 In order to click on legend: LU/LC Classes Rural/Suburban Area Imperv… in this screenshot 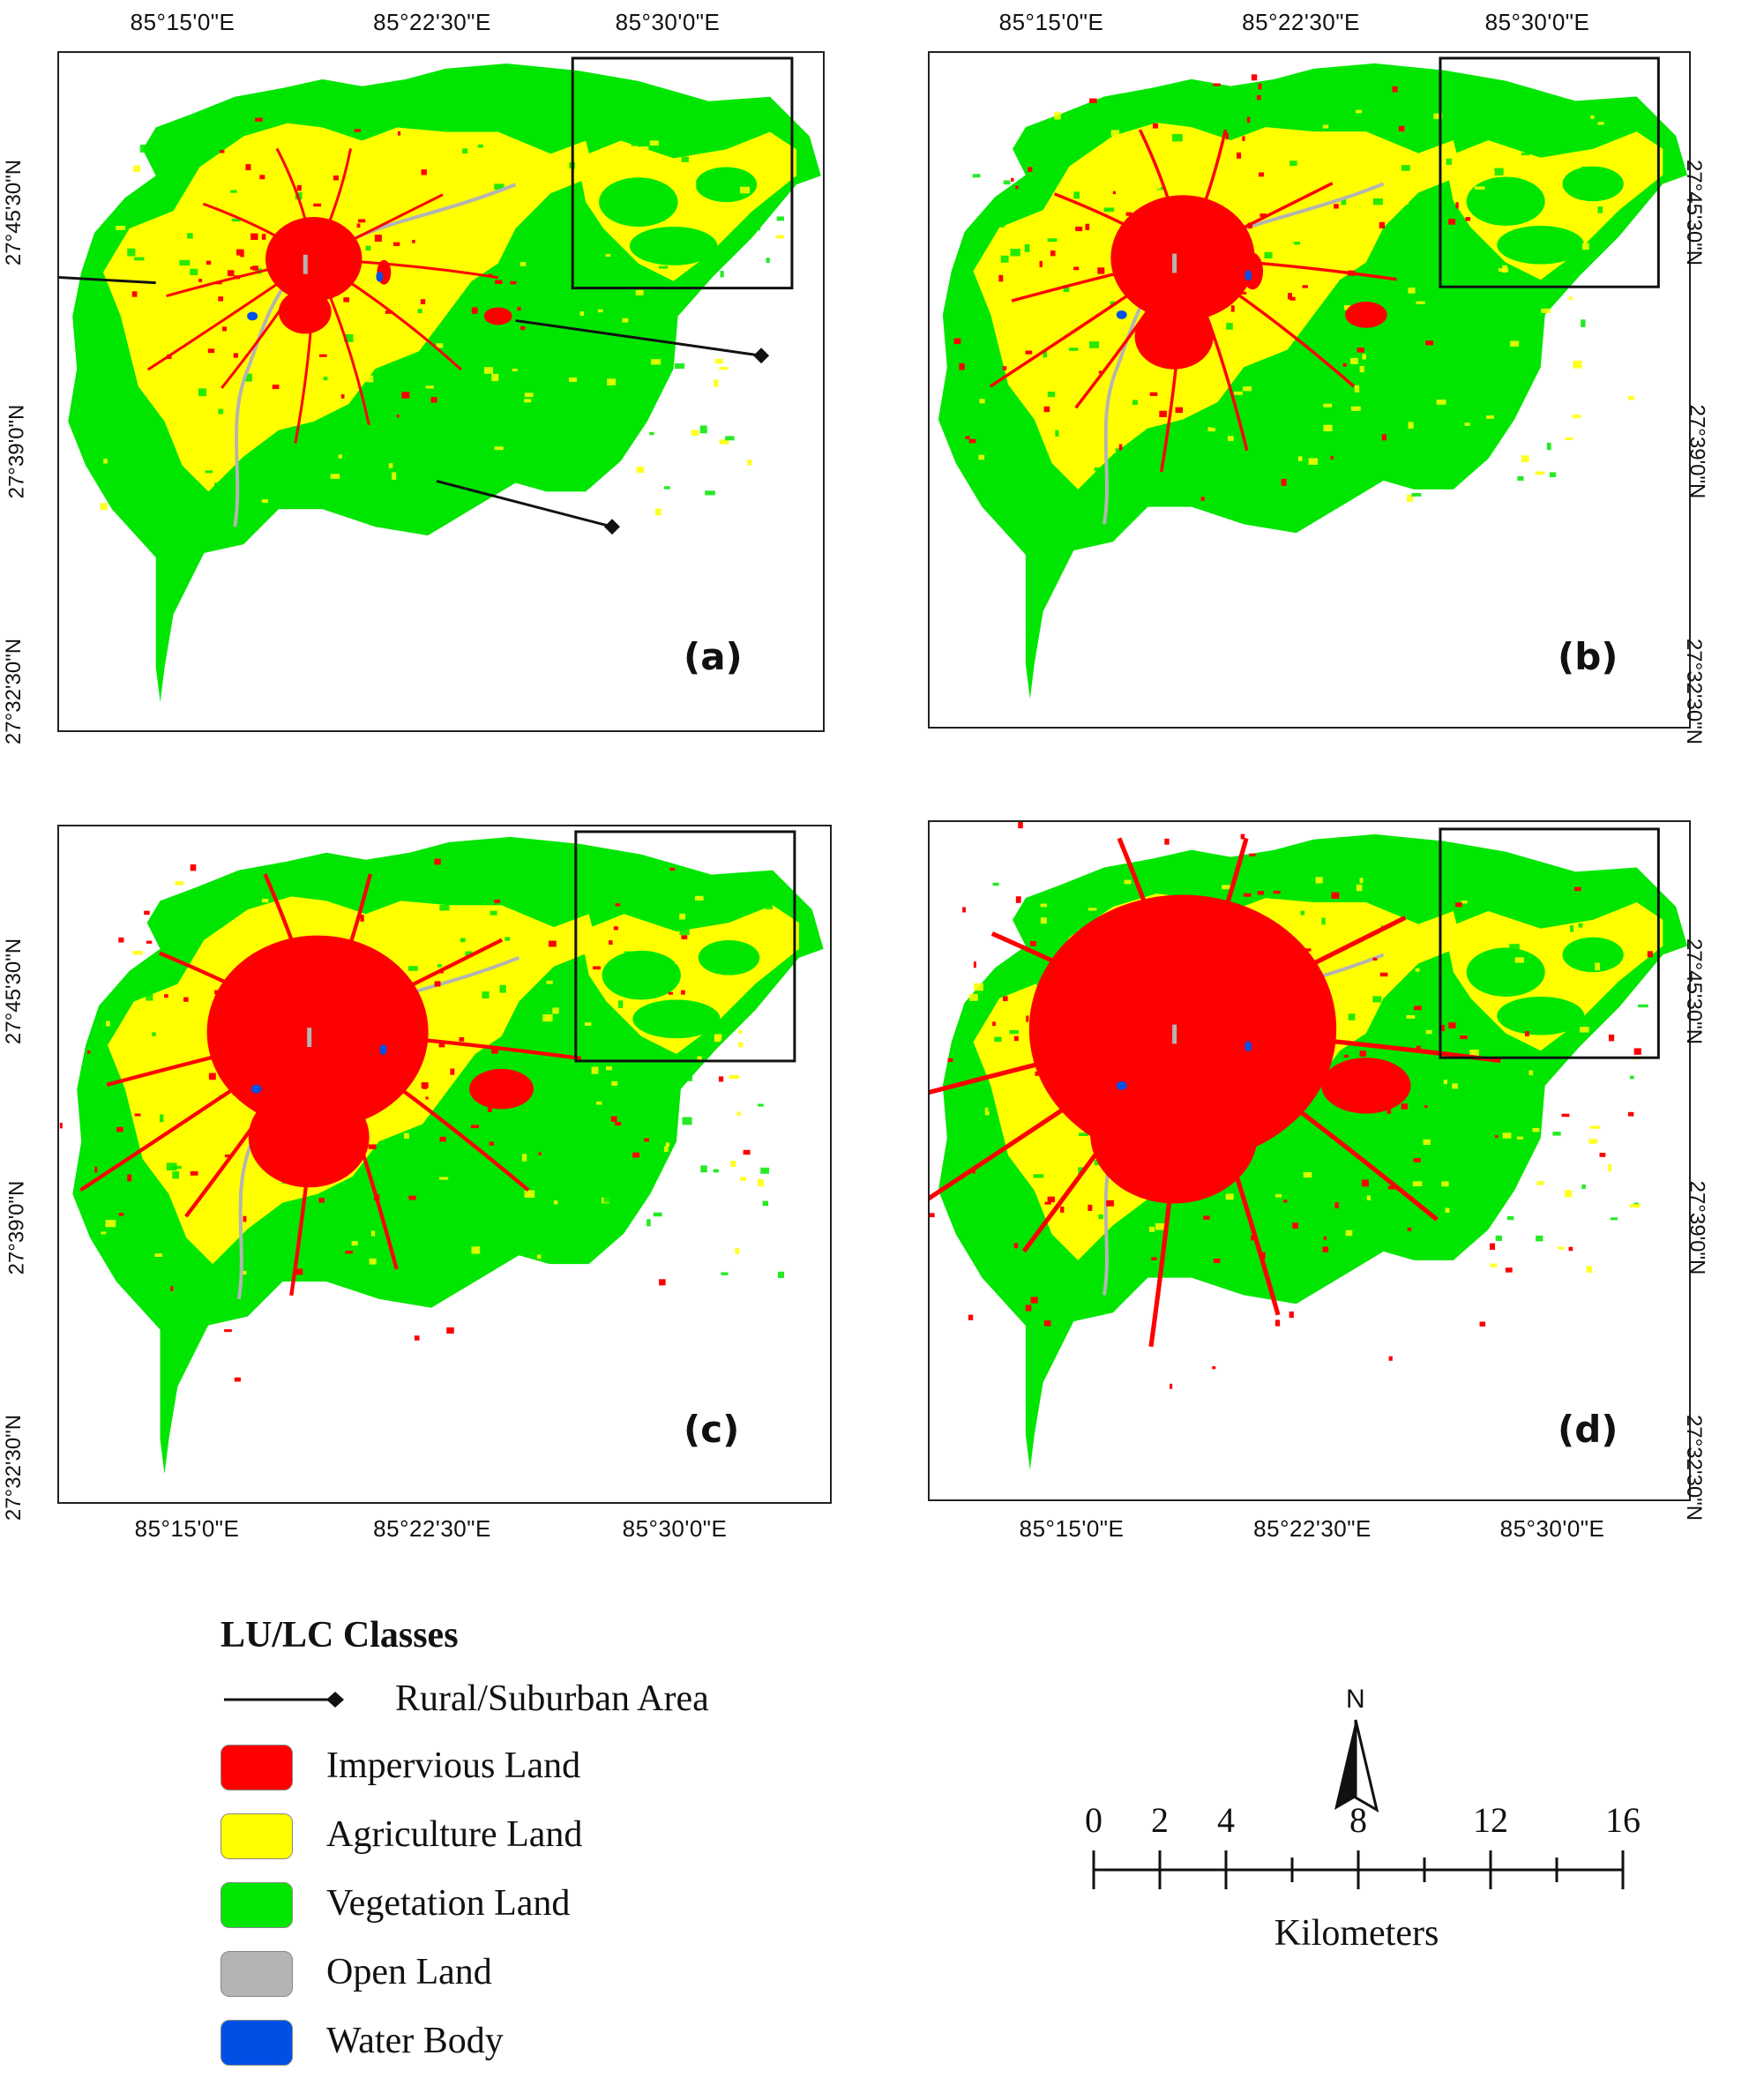, I will do `click(551, 1843)`.